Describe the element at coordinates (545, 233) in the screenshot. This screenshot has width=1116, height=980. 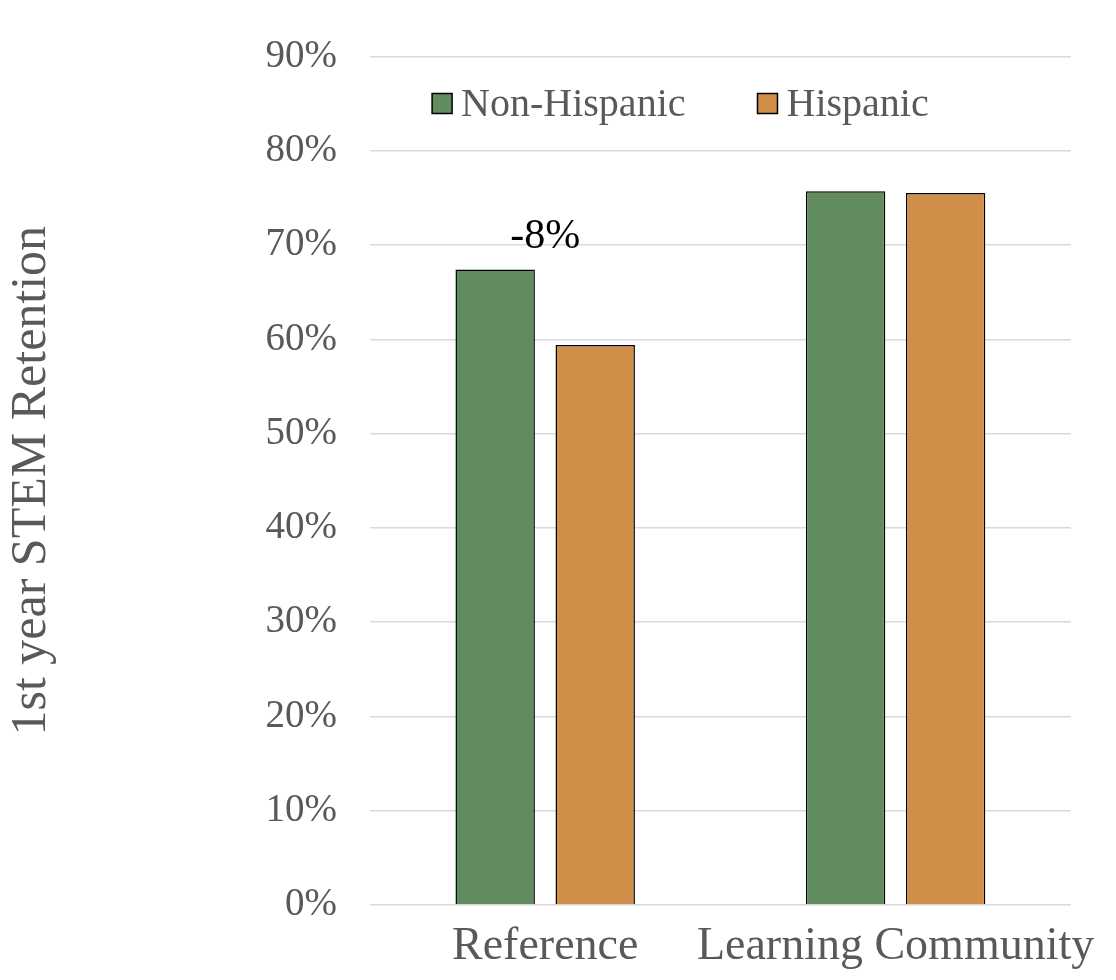
I see `annotation: -8%` at that location.